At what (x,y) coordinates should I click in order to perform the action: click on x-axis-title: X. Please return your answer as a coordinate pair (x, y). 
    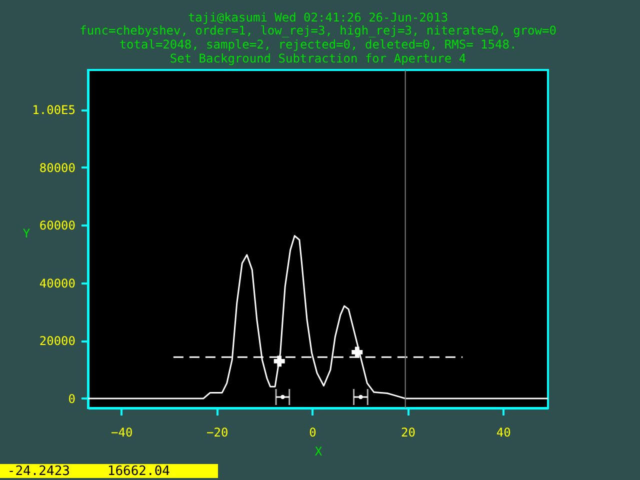
    Looking at the image, I should click on (318, 451).